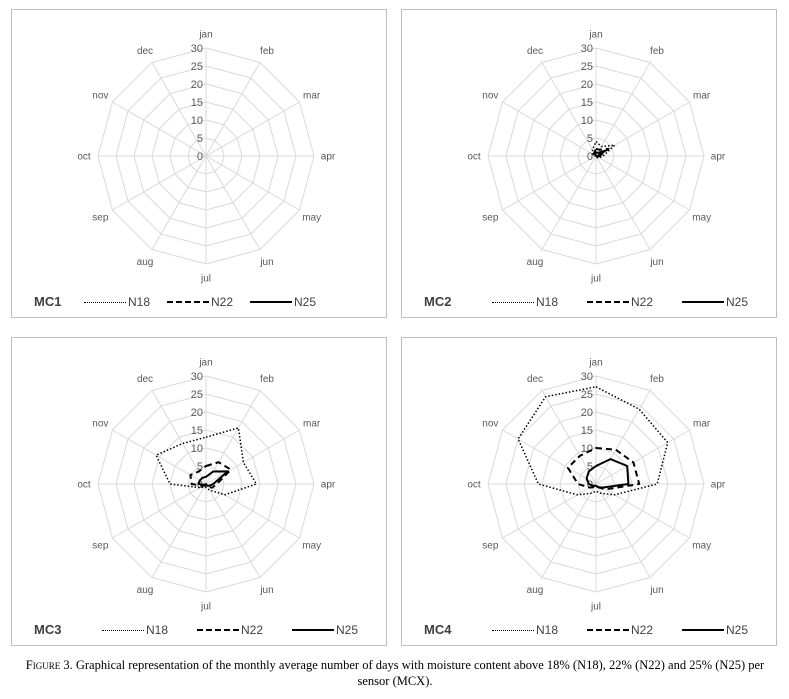 The width and height of the screenshot is (789, 699). What do you see at coordinates (200, 157) in the screenshot?
I see `radial-tick-label: 0` at bounding box center [200, 157].